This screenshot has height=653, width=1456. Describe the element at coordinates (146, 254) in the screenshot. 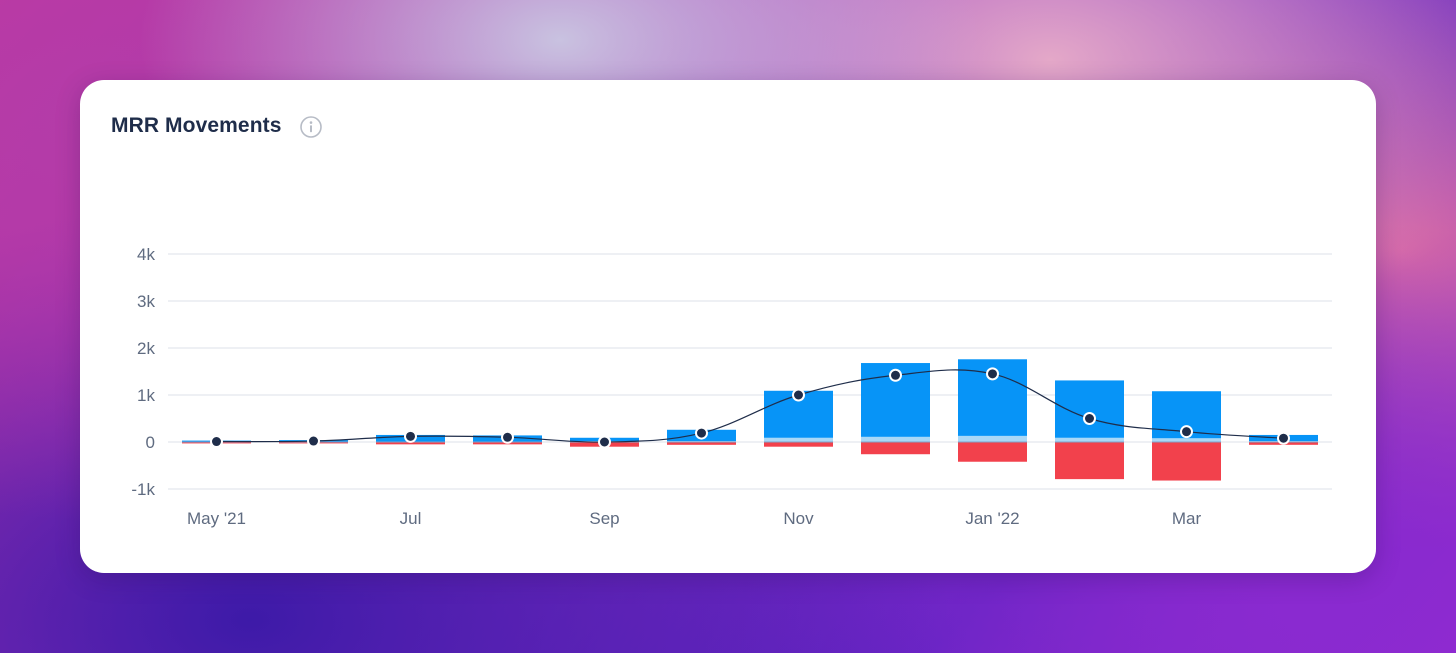

I see `y-tick-label: 4k` at that location.